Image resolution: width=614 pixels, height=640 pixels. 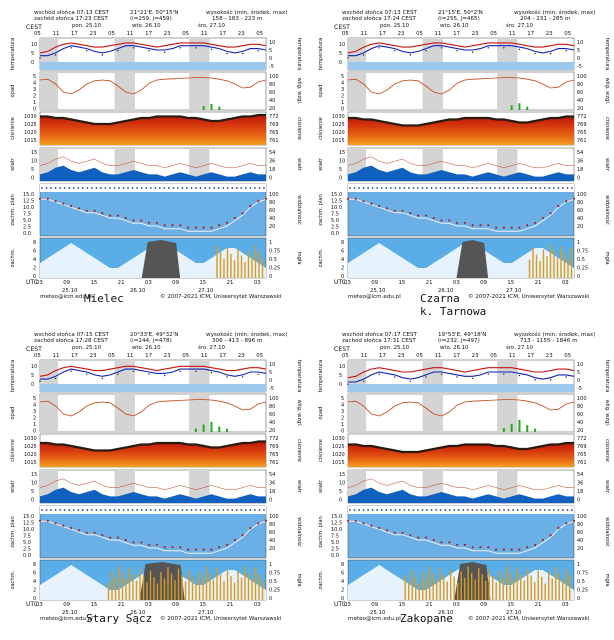 I want to click on left-axis-title: zachm. plan, so click(x=321, y=210).